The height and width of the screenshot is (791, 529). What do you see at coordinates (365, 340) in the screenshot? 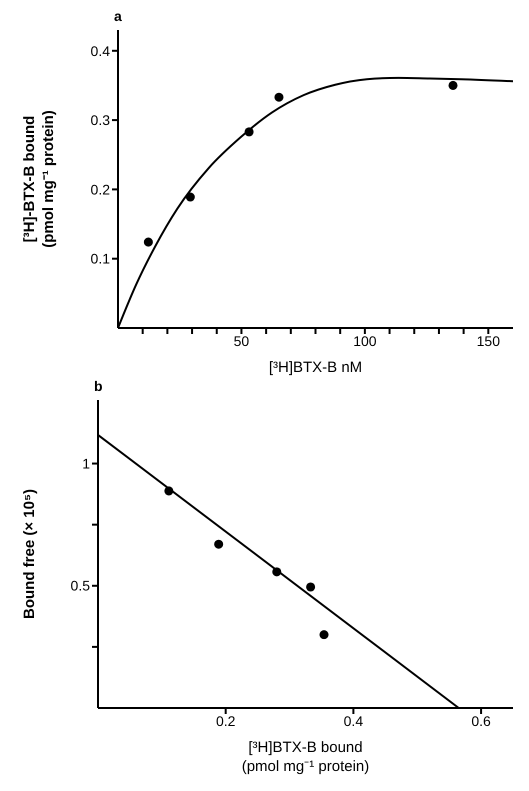
I see `x-tick-label: 100` at bounding box center [365, 340].